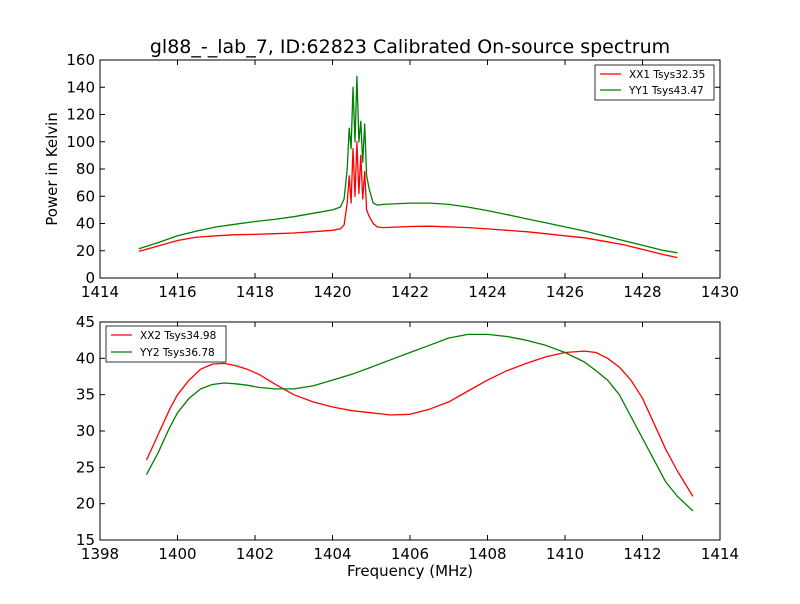 Image resolution: width=800 pixels, height=604 pixels. I want to click on x-tick-label: 1426, so click(565, 292).